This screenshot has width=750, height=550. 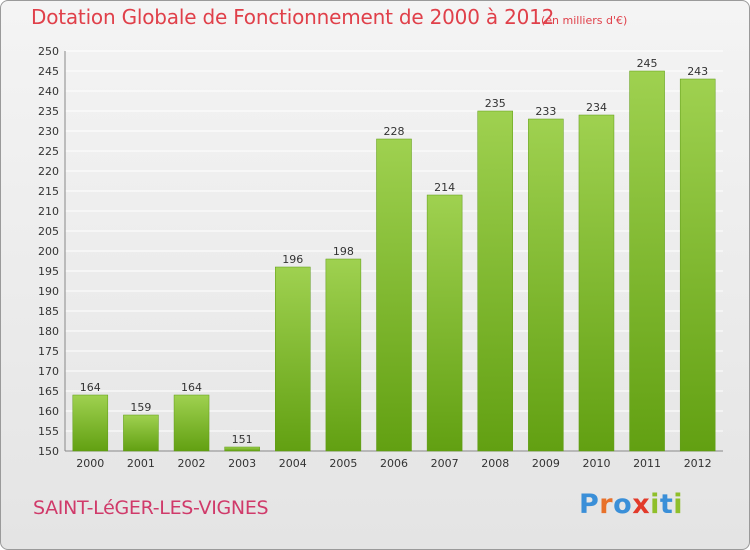 I want to click on x-tick-label: 2006, so click(x=394, y=463).